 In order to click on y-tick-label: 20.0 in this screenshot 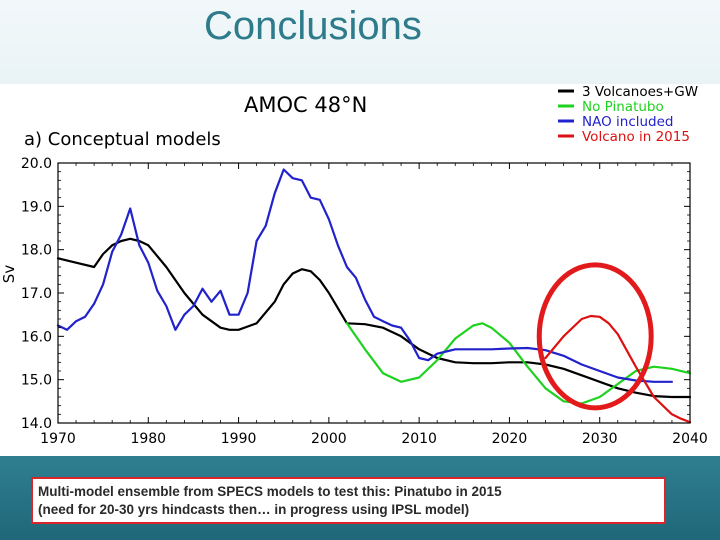, I will do `click(36, 164)`.